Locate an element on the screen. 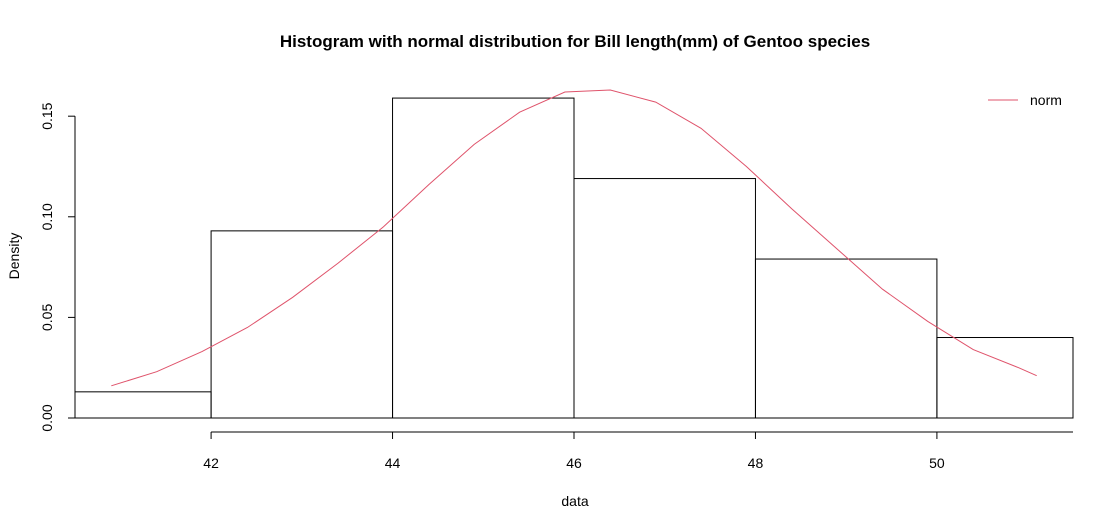 The height and width of the screenshot is (530, 1113). x-tick-label: 44 is located at coordinates (393, 463).